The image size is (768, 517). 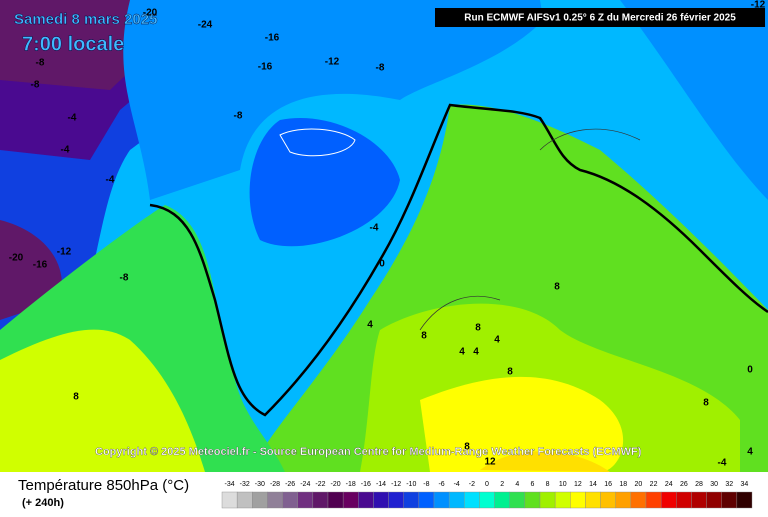 I want to click on legend-lead: (+ 240h), so click(x=43, y=503).